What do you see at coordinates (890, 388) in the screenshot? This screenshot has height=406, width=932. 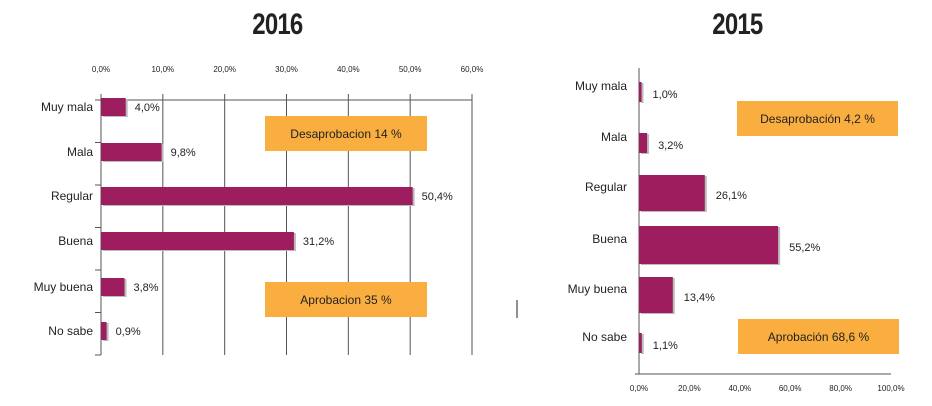 I see `tick-label: 100,0%` at bounding box center [890, 388].